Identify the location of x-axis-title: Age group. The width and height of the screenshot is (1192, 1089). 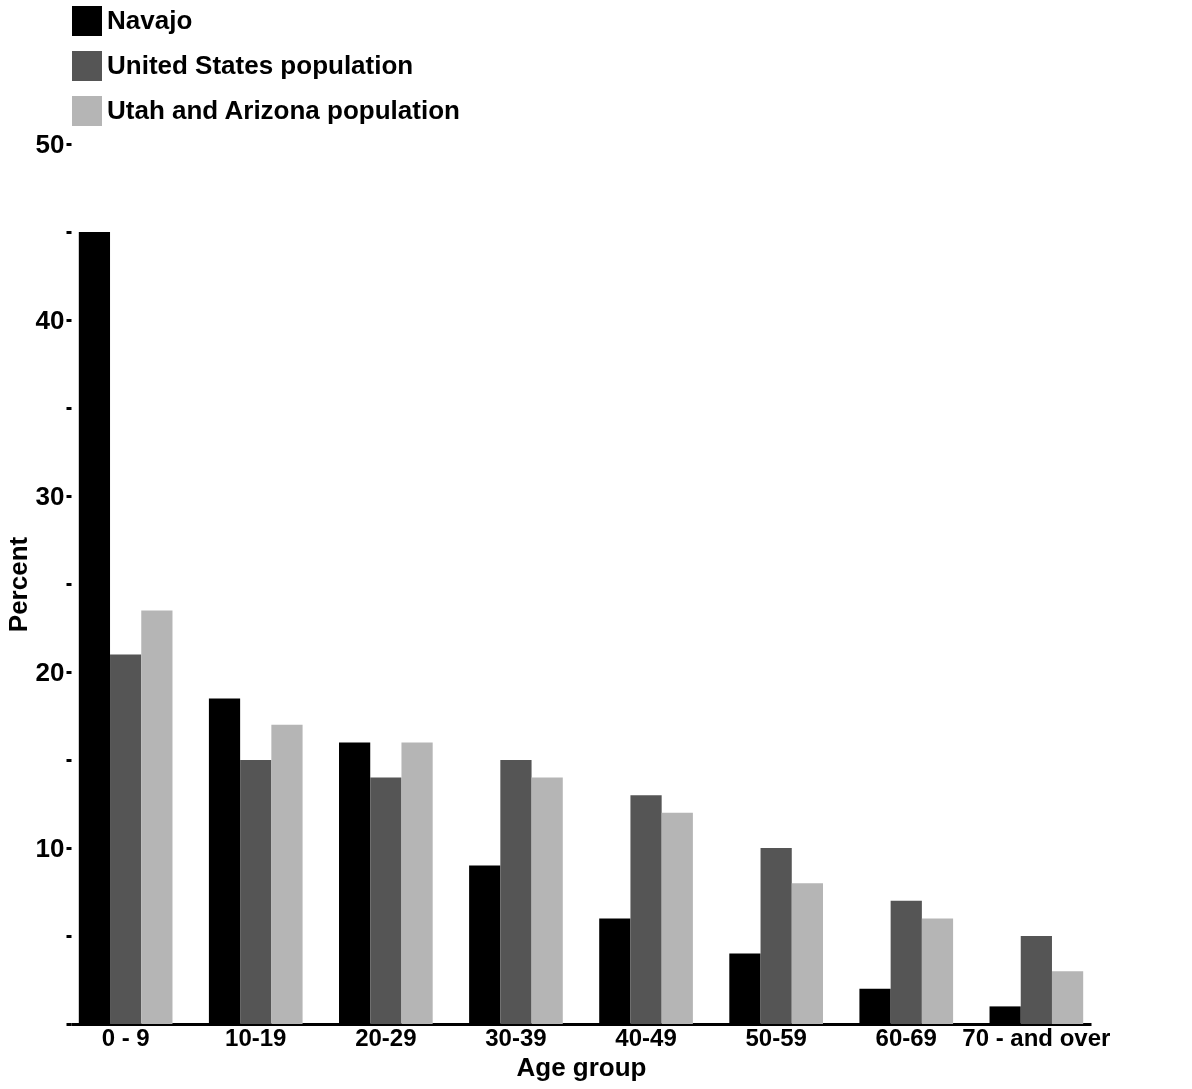
(581, 1066).